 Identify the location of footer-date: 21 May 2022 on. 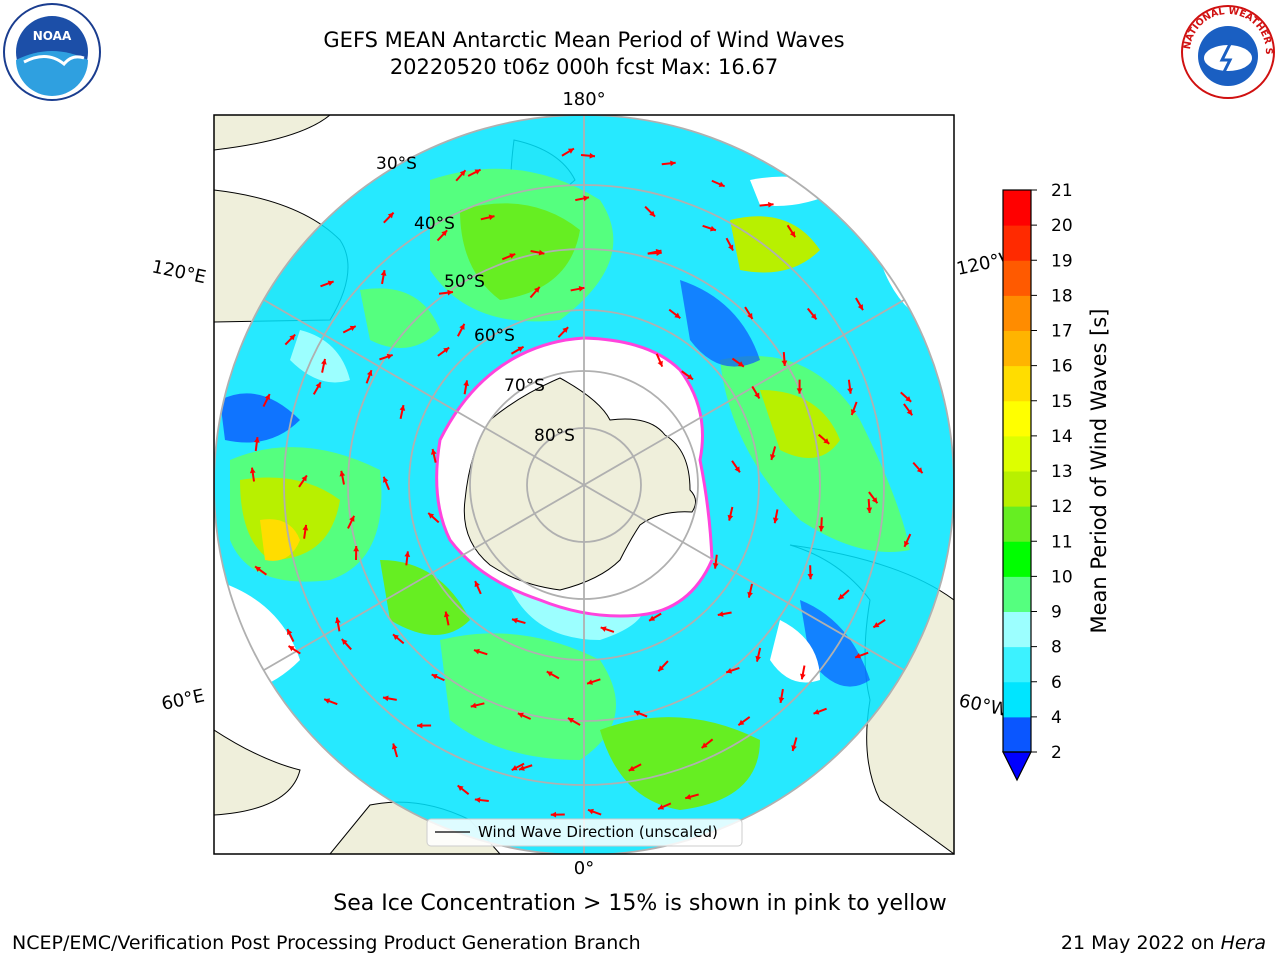
(1137, 943).